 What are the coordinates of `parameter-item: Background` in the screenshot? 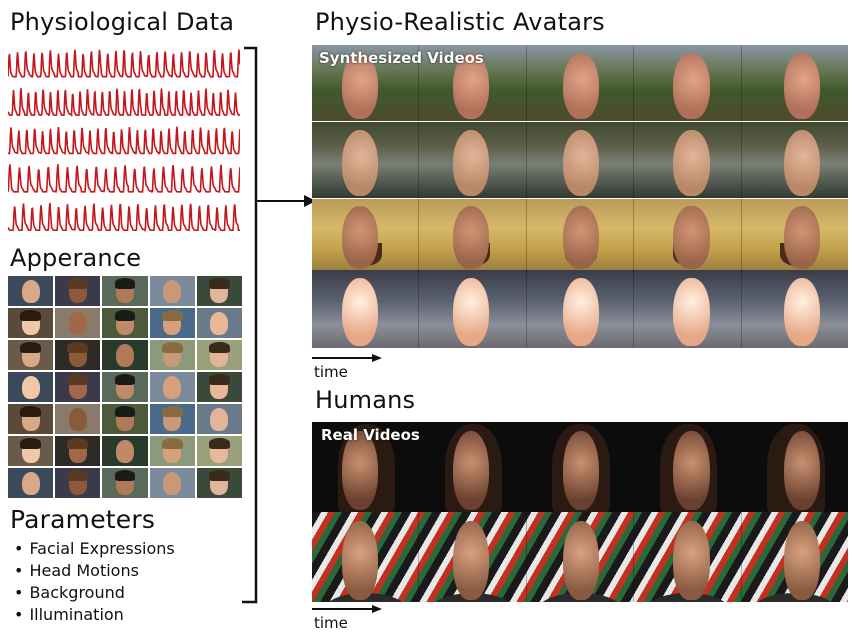 It's located at (94, 593).